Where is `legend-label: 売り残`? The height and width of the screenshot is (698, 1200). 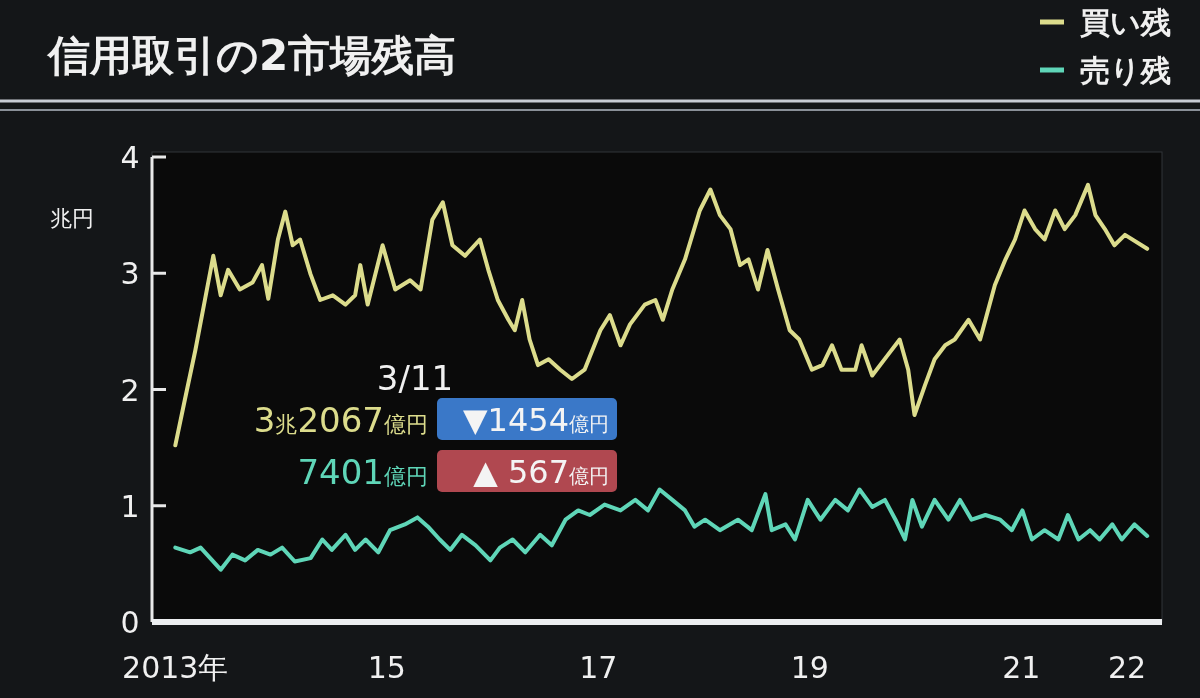 legend-label: 売り残 is located at coordinates (1125, 70).